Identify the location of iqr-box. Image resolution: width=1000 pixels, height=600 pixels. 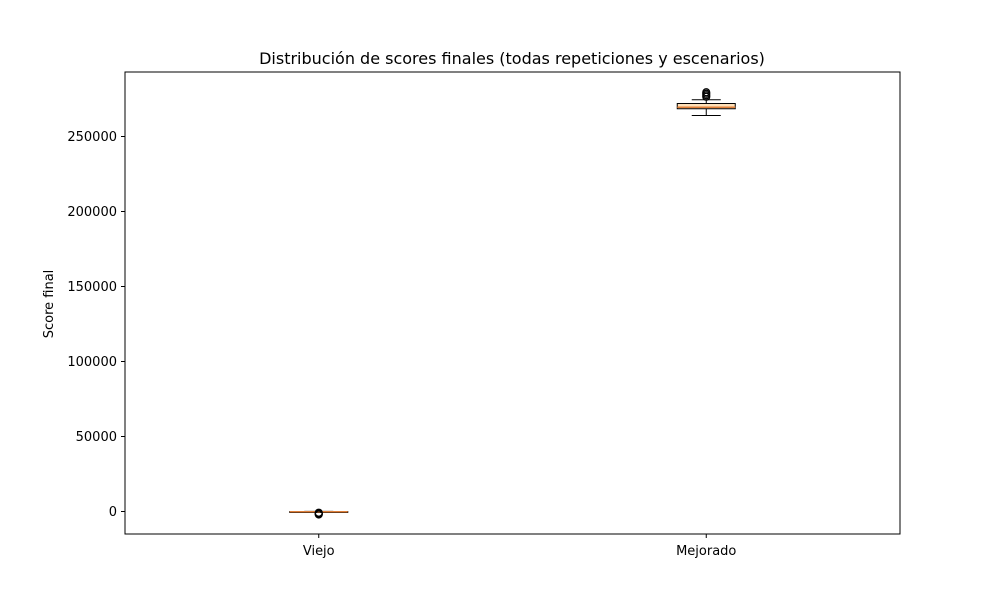
(706, 106).